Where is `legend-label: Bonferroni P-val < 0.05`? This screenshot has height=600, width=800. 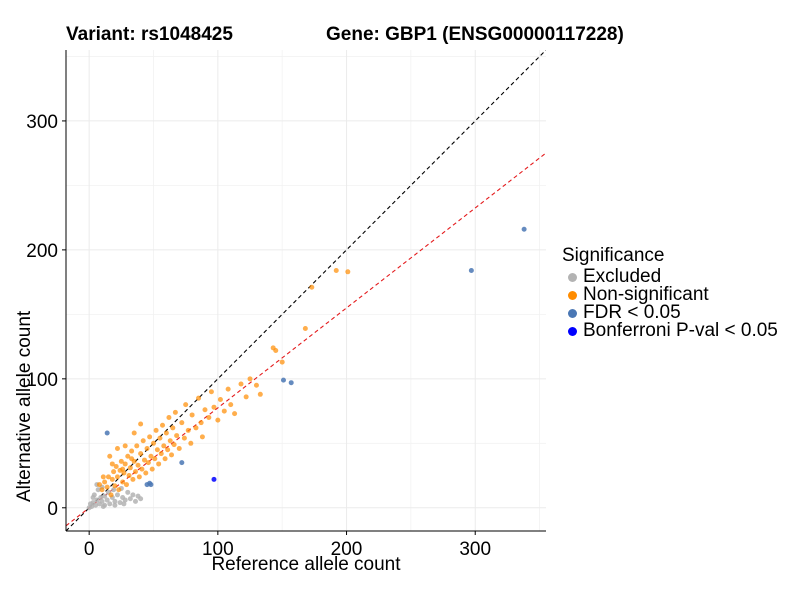
legend-label: Bonferroni P-val < 0.05 is located at coordinates (680, 330).